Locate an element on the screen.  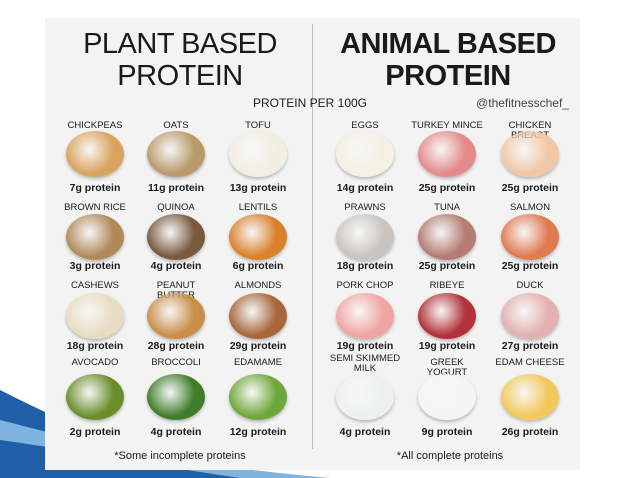
food-name: GREEK YOGURT is located at coordinates (447, 367).